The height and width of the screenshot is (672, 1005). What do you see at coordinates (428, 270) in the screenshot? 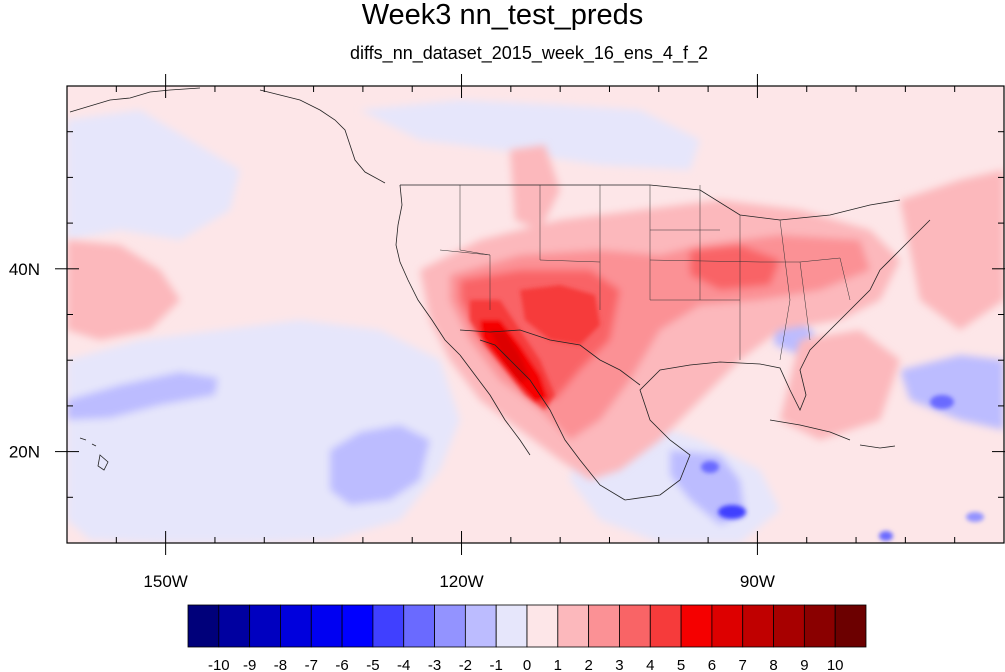
I see `coastline-west-us` at bounding box center [428, 270].